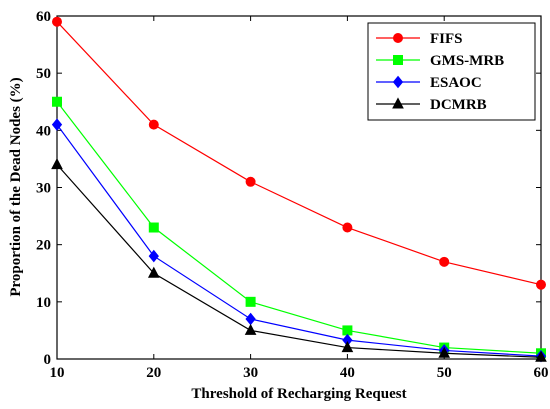 The height and width of the screenshot is (409, 550). What do you see at coordinates (444, 373) in the screenshot?
I see `x-tick-label: 50` at bounding box center [444, 373].